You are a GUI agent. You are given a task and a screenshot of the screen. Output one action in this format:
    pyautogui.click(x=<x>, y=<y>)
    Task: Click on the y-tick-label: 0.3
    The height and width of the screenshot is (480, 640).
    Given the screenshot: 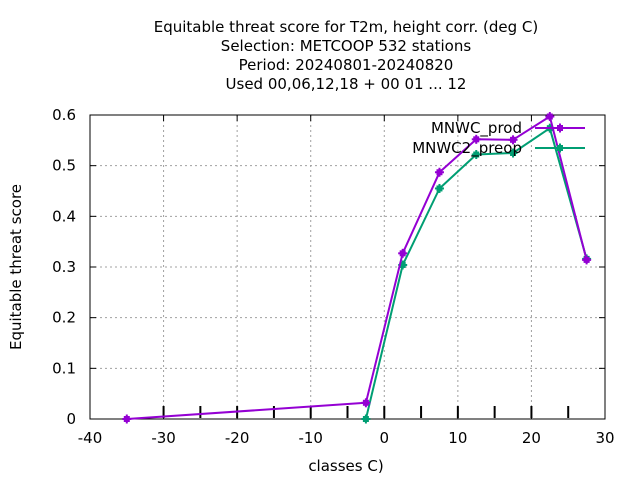 What is the action you would take?
    pyautogui.click(x=64, y=267)
    